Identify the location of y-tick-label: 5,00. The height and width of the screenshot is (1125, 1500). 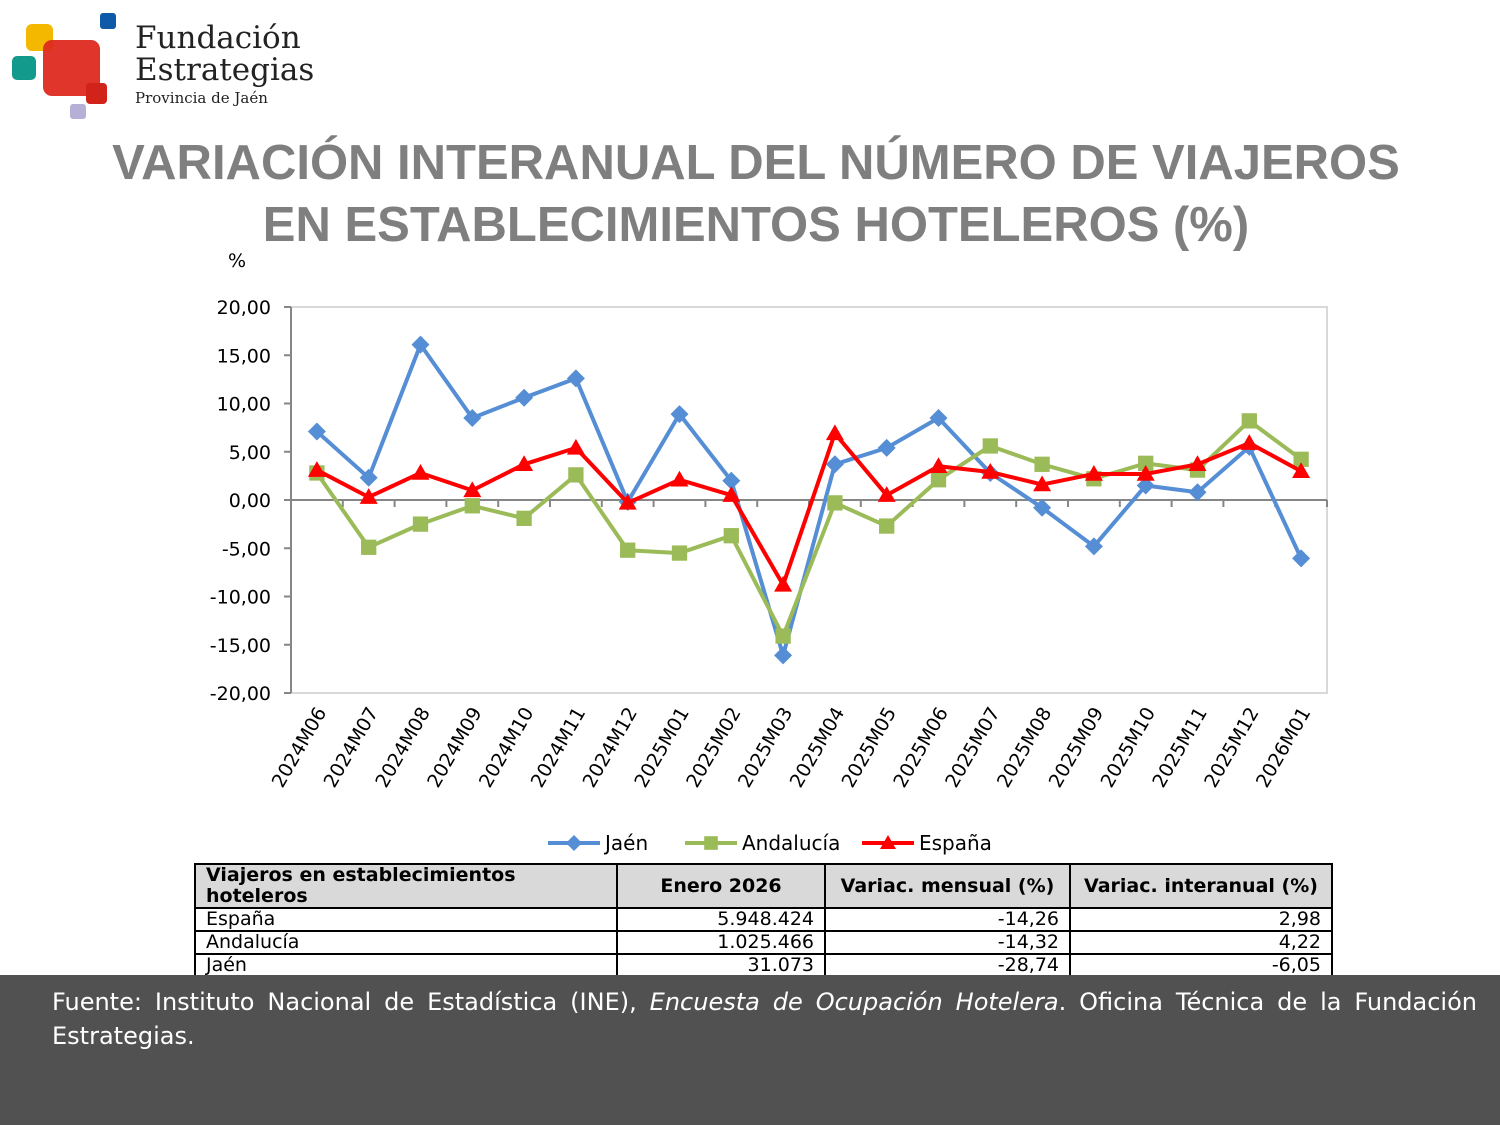
(250, 453).